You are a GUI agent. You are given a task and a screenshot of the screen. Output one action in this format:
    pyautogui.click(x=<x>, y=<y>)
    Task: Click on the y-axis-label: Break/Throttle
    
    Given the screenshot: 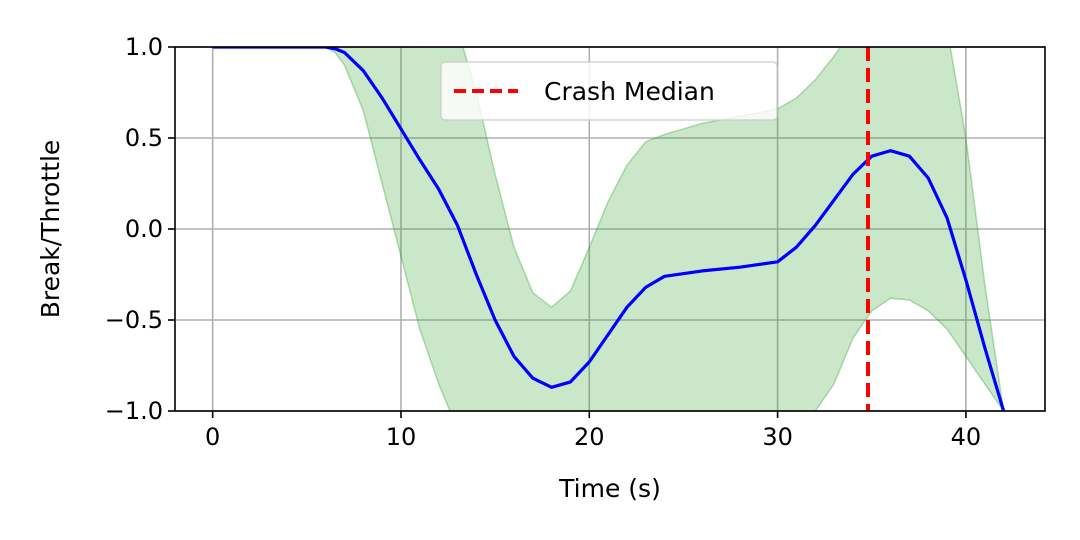 What is the action you would take?
    pyautogui.click(x=50, y=229)
    